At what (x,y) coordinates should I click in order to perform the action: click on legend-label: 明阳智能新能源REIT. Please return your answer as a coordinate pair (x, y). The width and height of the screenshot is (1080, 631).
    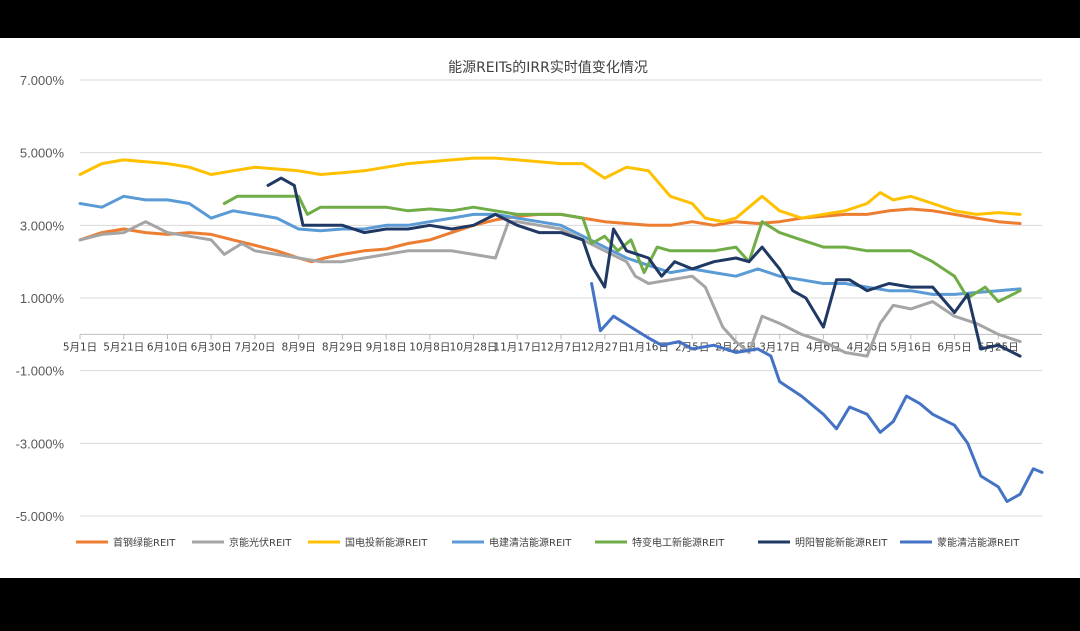
    Looking at the image, I should click on (841, 542).